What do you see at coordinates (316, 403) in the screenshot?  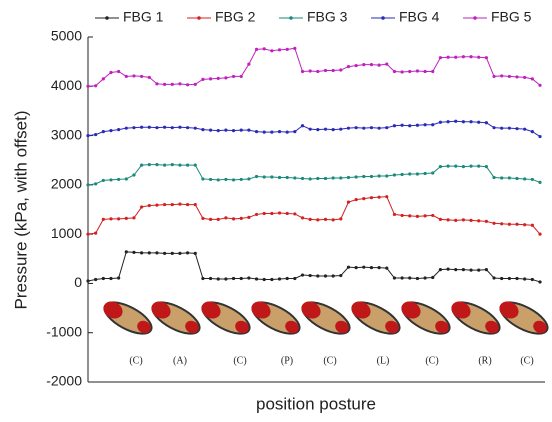 I see `x-axis-label: position posture` at bounding box center [316, 403].